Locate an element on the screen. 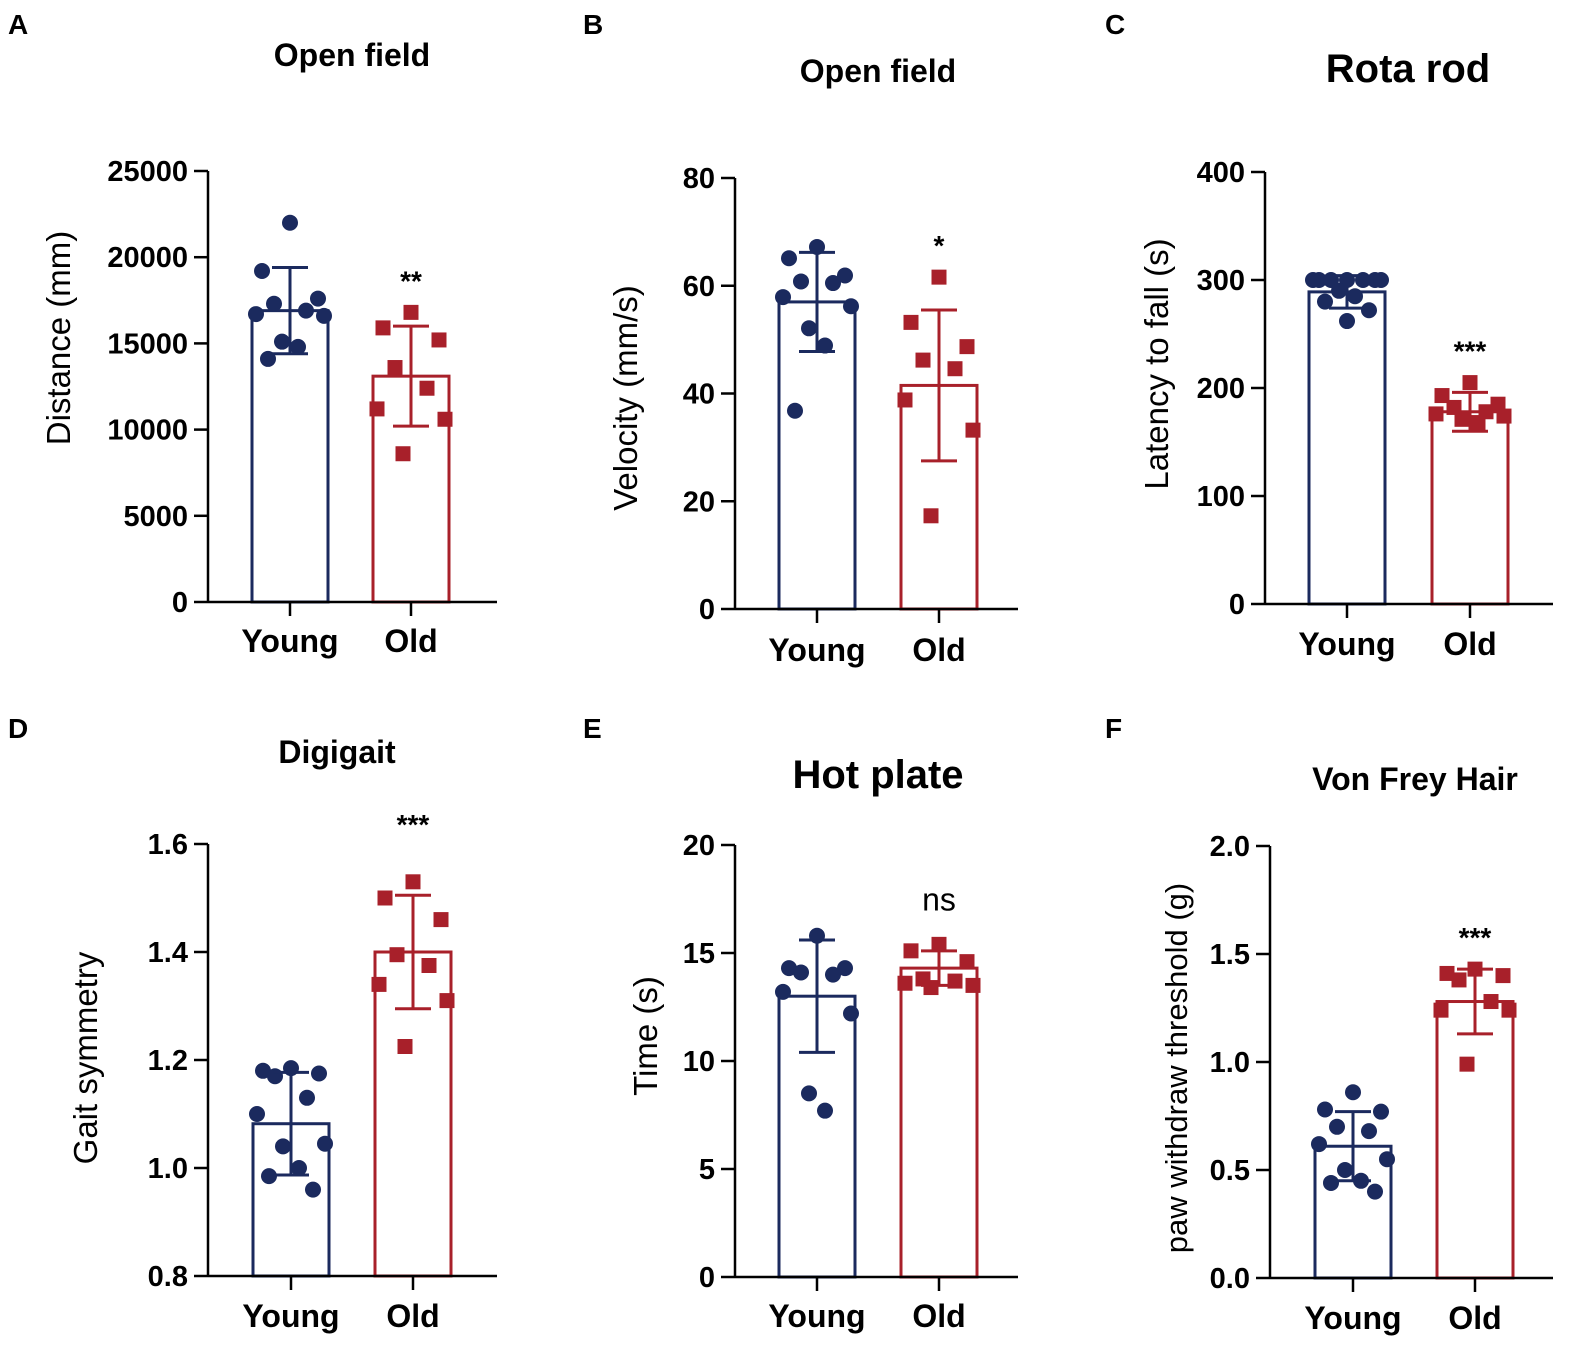 The image size is (1595, 1366). y-tick-label: 400 is located at coordinates (1221, 173).